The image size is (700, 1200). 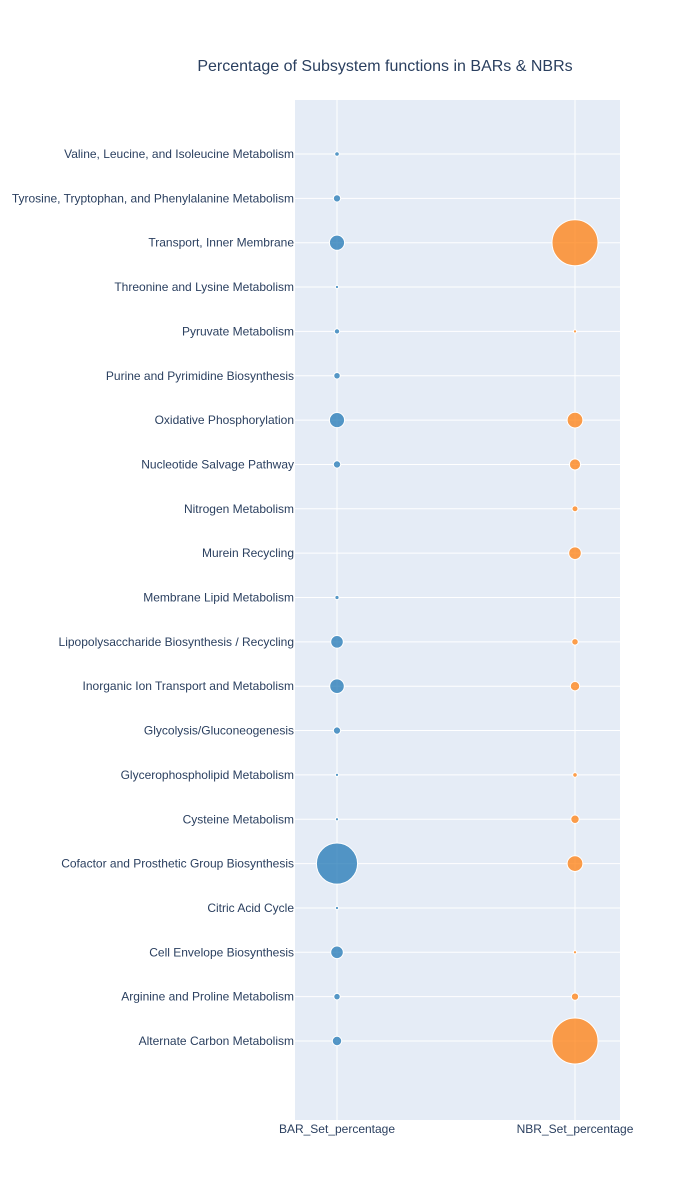 What do you see at coordinates (216, 1041) in the screenshot?
I see `y-tick-label: Alternate Carbon Metabolism` at bounding box center [216, 1041].